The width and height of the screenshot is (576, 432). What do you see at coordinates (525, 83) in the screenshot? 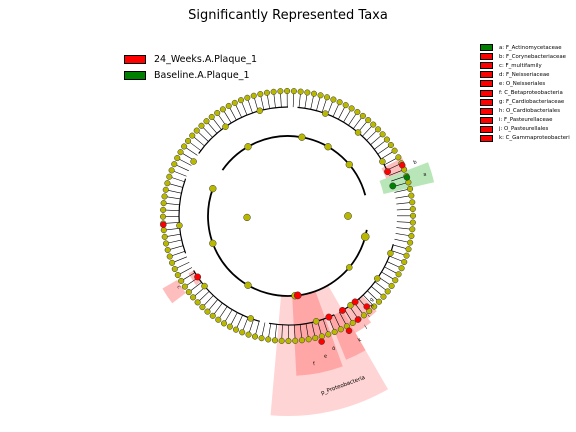
I see `taxa-legend-item: e: O_Neisseriales` at bounding box center [525, 83].